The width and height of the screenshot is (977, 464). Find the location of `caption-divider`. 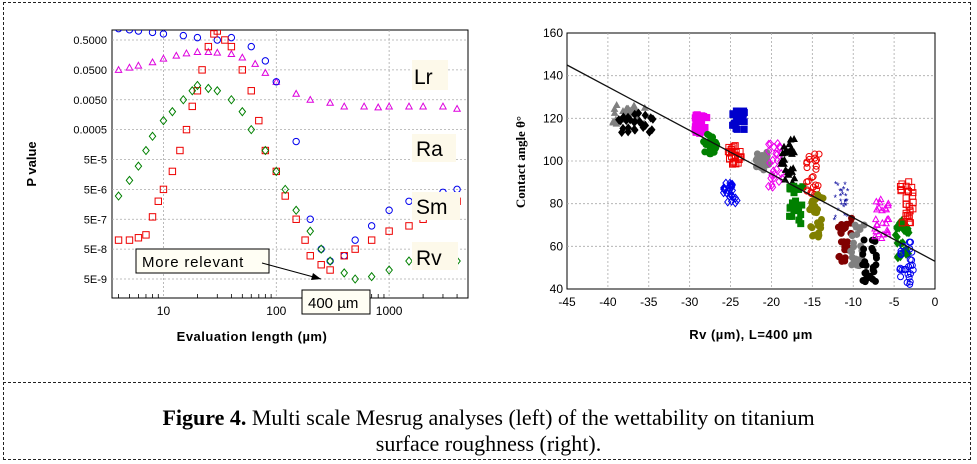

caption-divider is located at coordinates (487, 382).